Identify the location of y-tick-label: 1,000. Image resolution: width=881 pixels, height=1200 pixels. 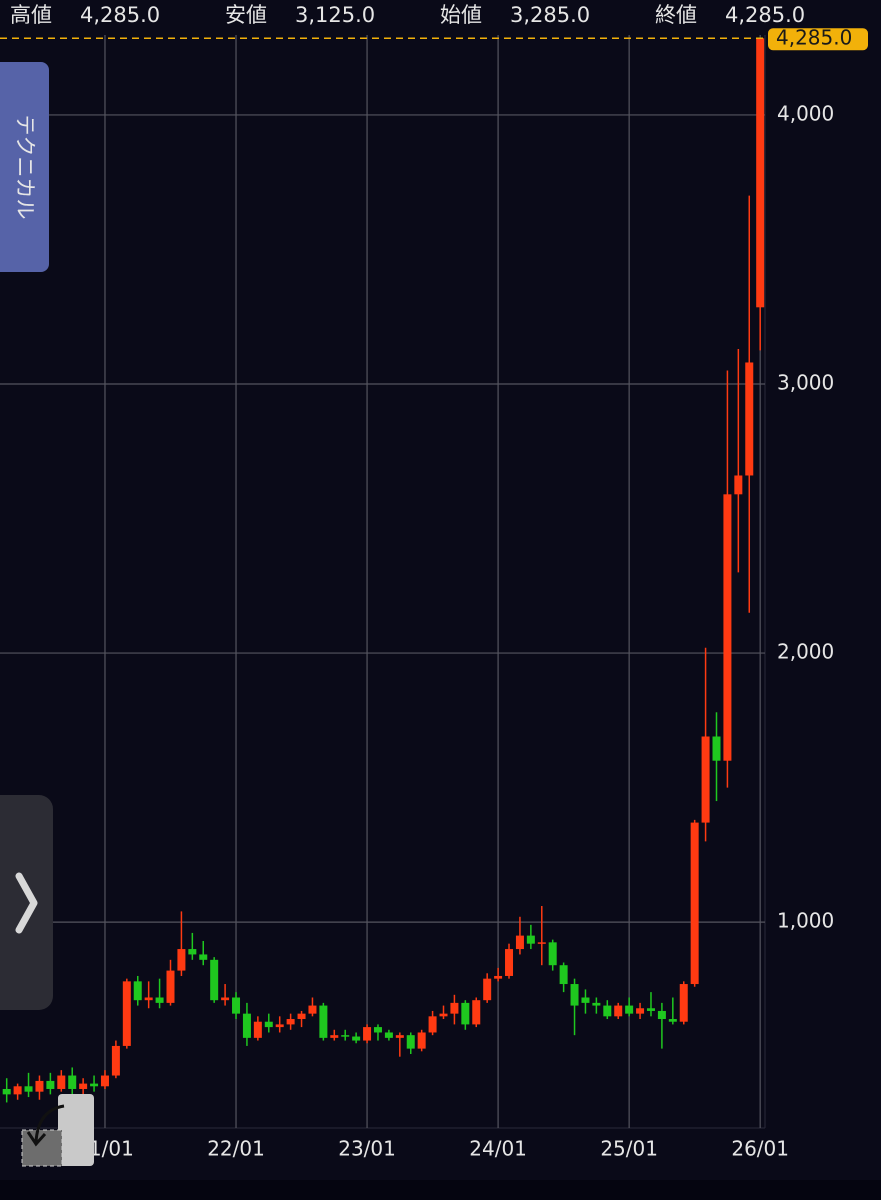
(805, 921).